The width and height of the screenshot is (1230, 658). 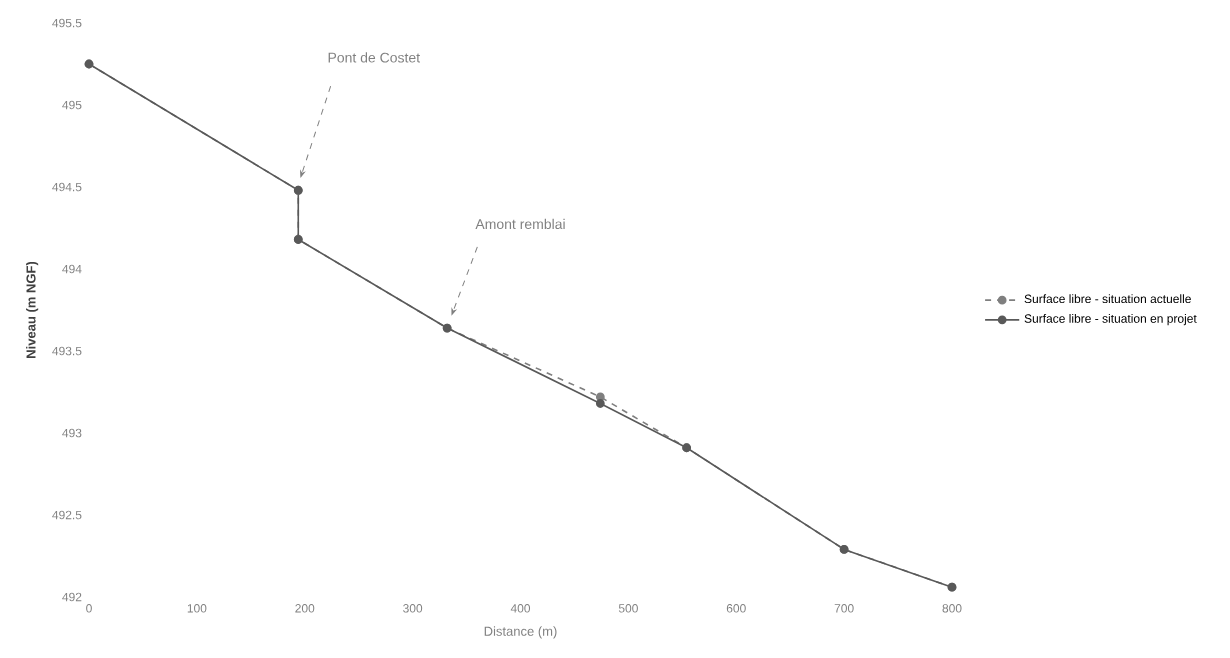 I want to click on x-tick-label: 200, so click(x=305, y=608).